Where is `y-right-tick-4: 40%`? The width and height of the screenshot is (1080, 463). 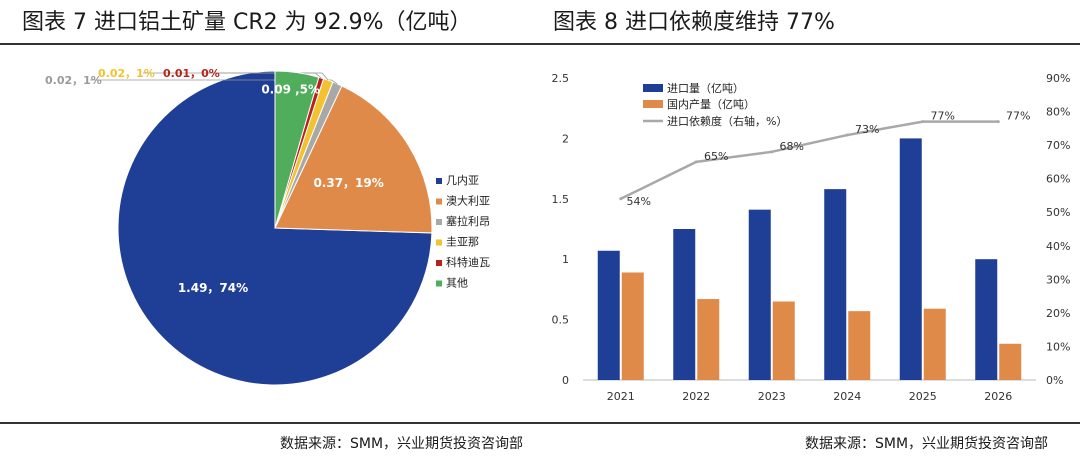
y-right-tick-4: 40% is located at coordinates (1058, 246).